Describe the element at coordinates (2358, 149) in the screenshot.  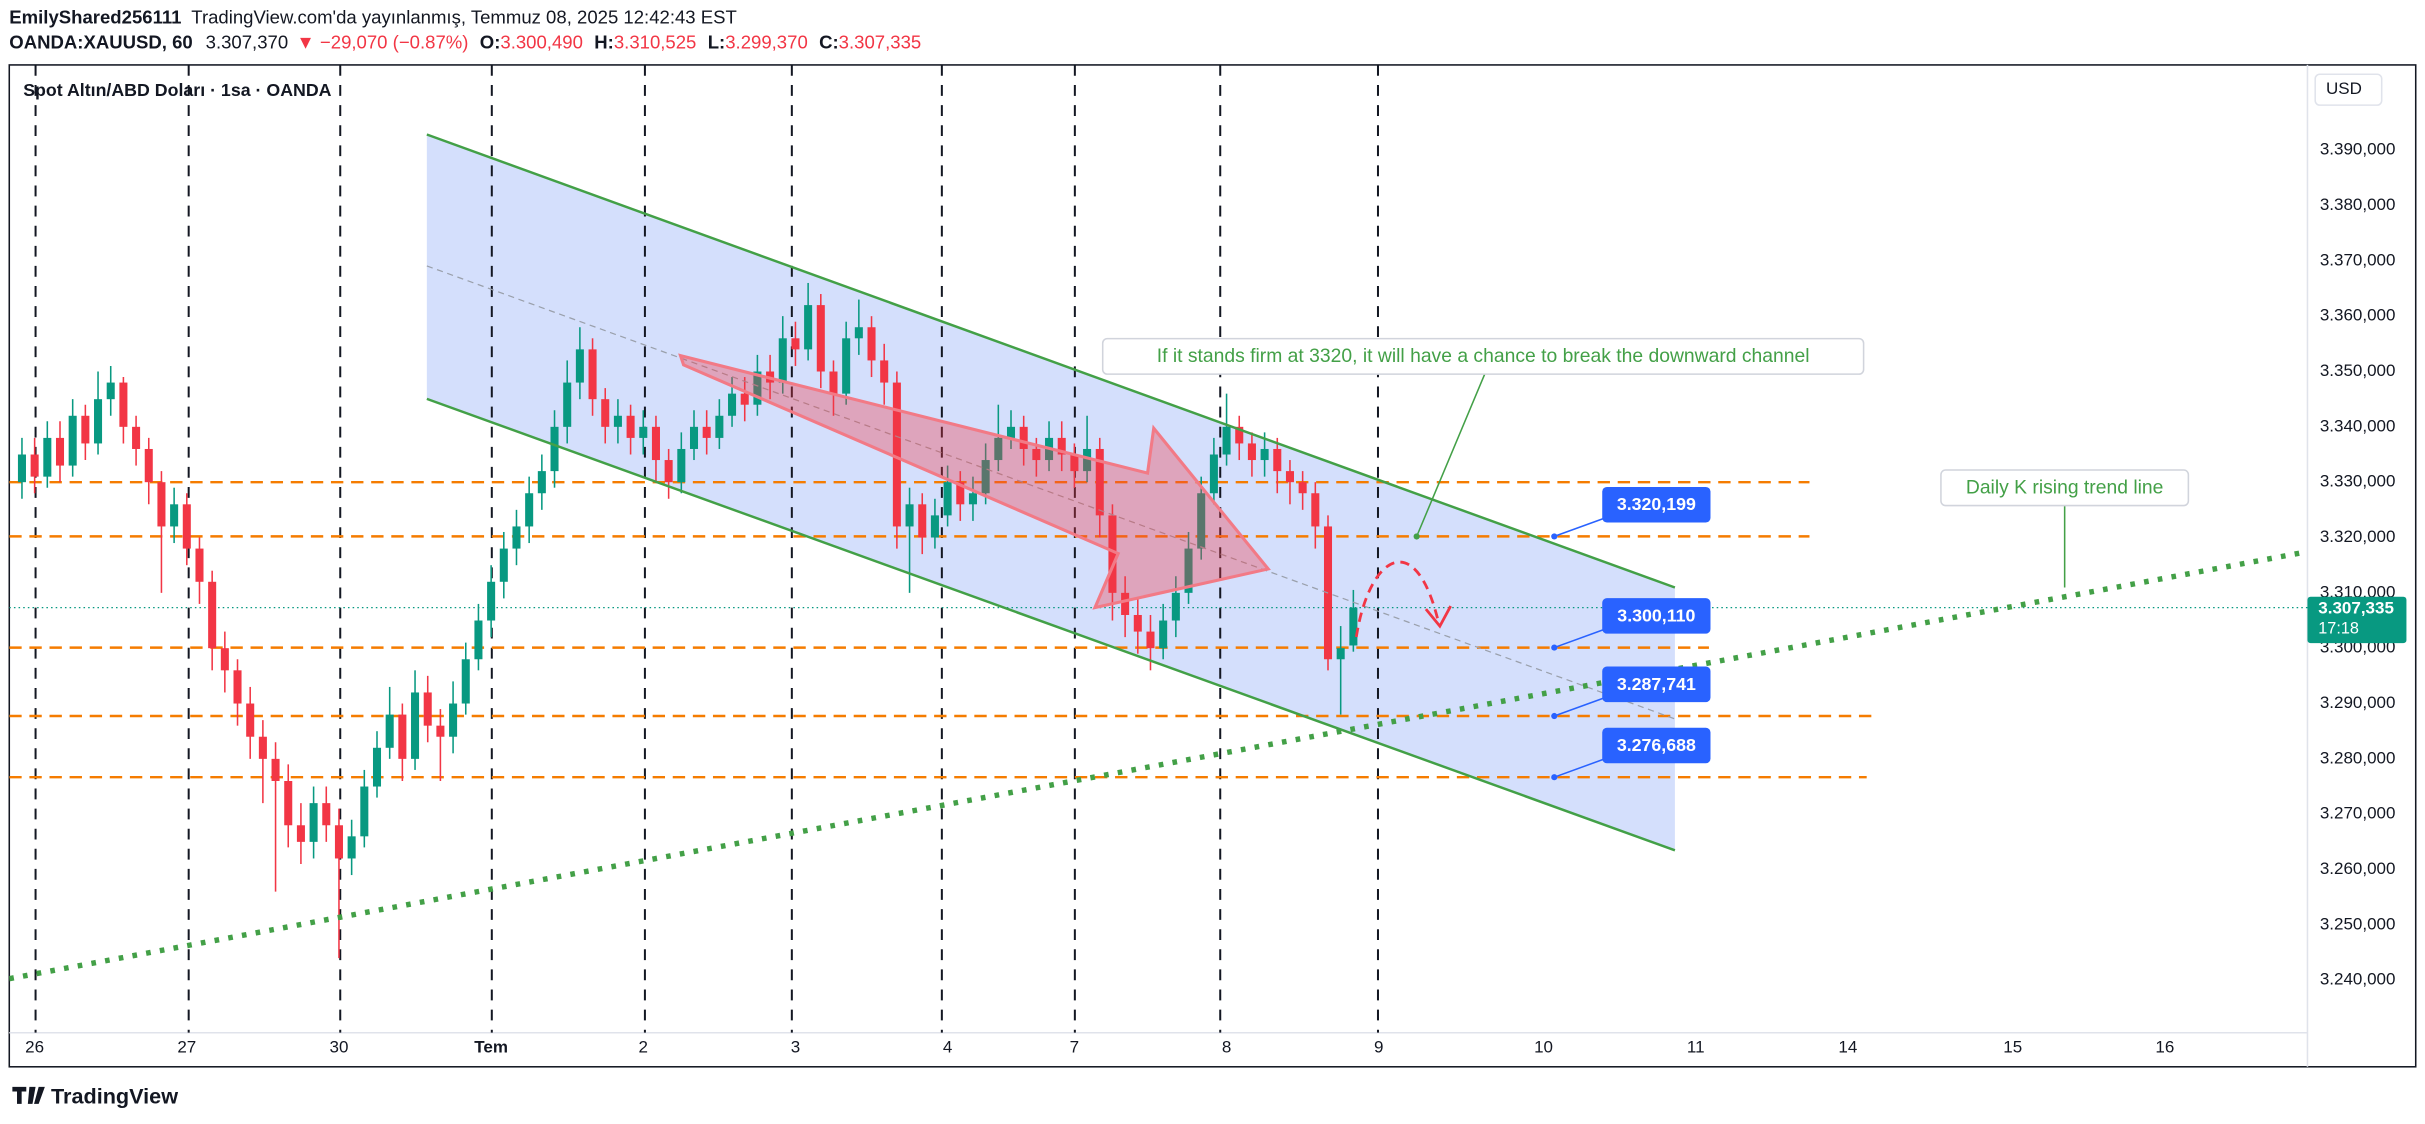
I see `y-tick-label: 3.390,000` at that location.